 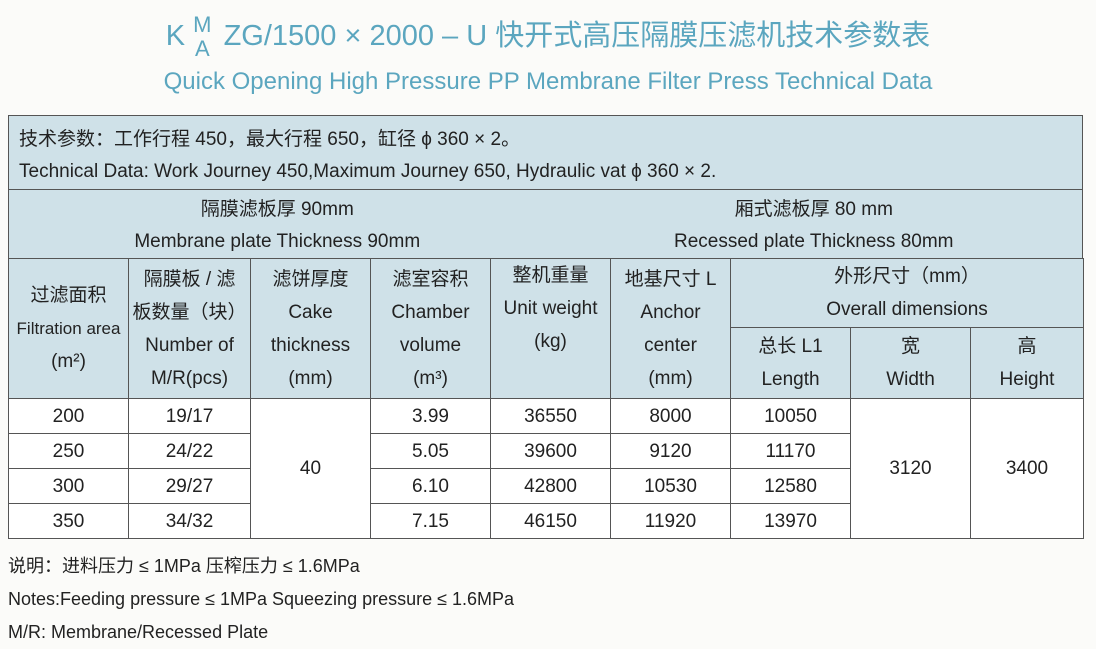 What do you see at coordinates (277, 209) in the screenshot?
I see `membrane-cn: 隔膜滤板厚 90mm` at bounding box center [277, 209].